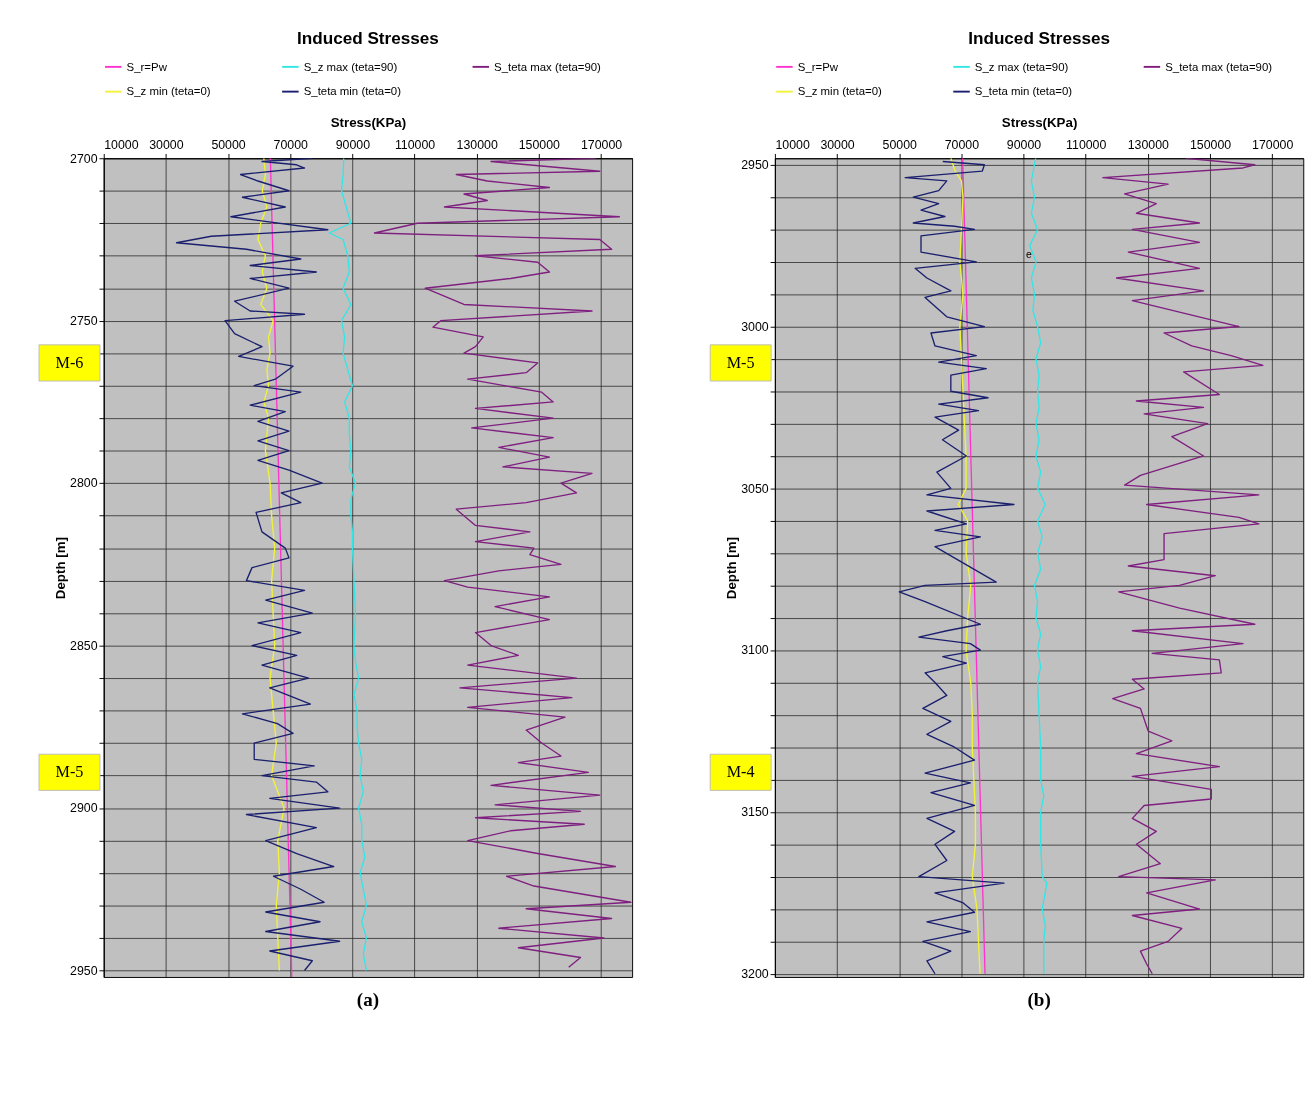 The height and width of the screenshot is (1095, 1309). I want to click on y-tick-label: 2750, so click(84, 320).